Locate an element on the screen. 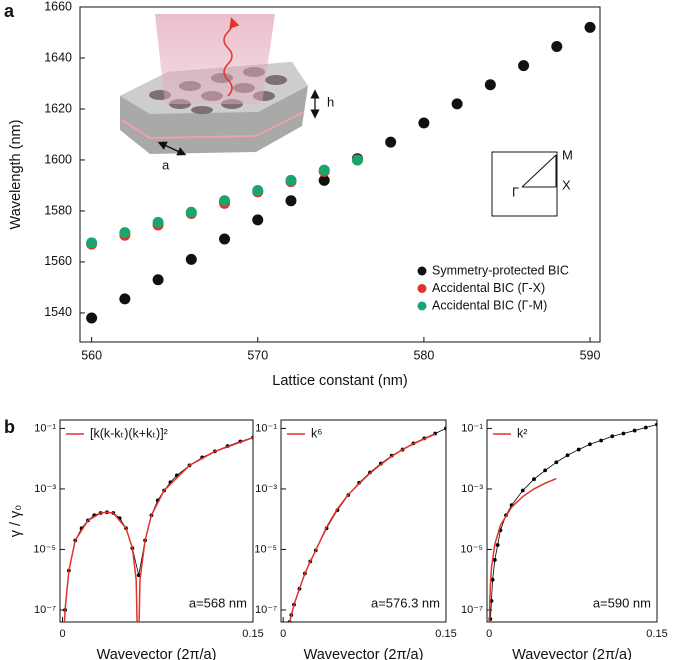 This screenshot has width=673, height=660. legend-label: k² is located at coordinates (522, 433).